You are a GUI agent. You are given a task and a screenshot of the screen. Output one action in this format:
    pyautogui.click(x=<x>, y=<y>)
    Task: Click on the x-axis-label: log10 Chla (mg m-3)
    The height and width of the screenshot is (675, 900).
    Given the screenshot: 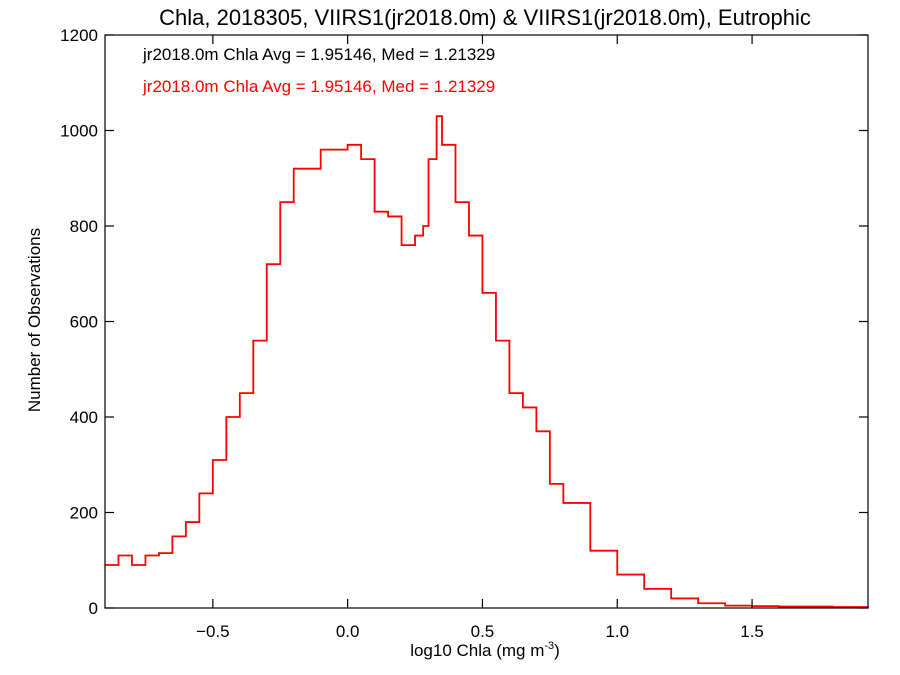 What is the action you would take?
    pyautogui.click(x=485, y=650)
    